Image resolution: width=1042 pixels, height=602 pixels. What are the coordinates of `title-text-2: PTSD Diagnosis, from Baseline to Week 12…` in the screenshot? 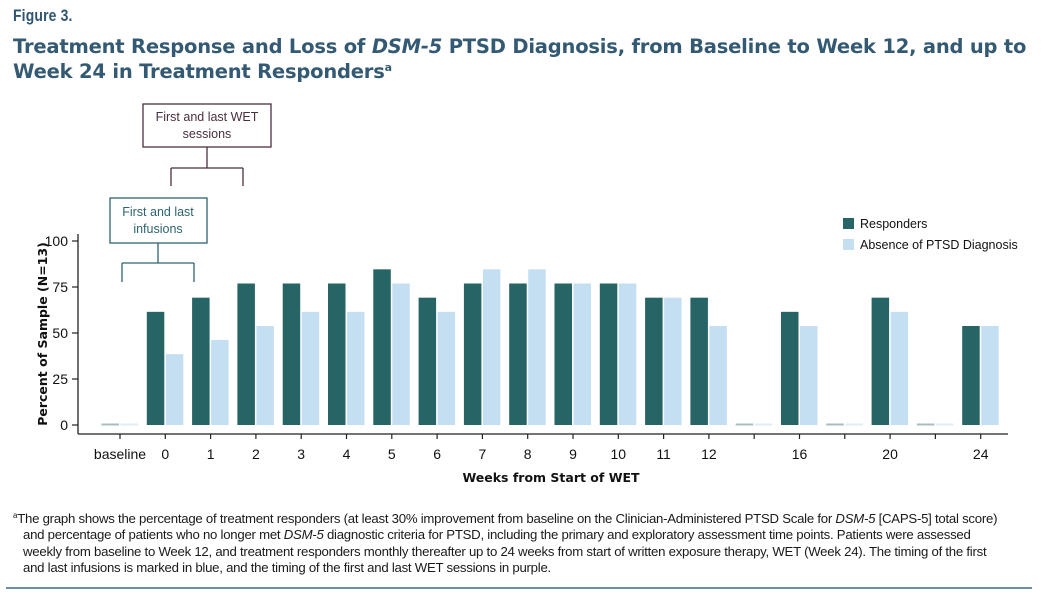 It's located at (520, 59).